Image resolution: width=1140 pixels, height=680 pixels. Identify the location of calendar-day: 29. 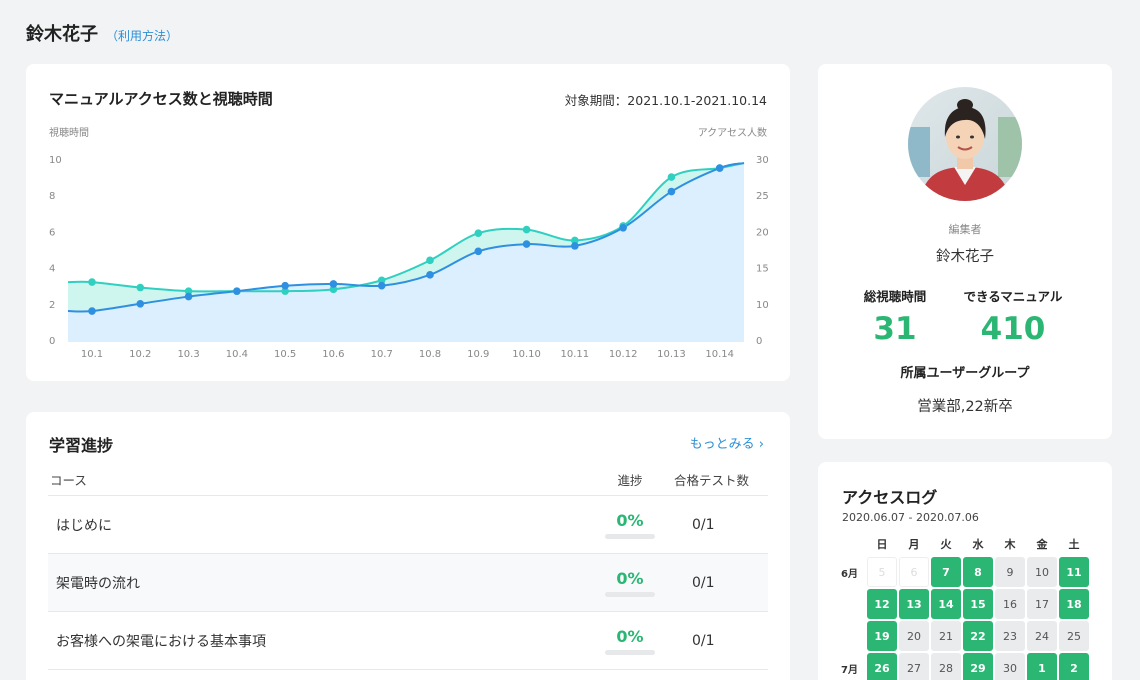
(978, 666).